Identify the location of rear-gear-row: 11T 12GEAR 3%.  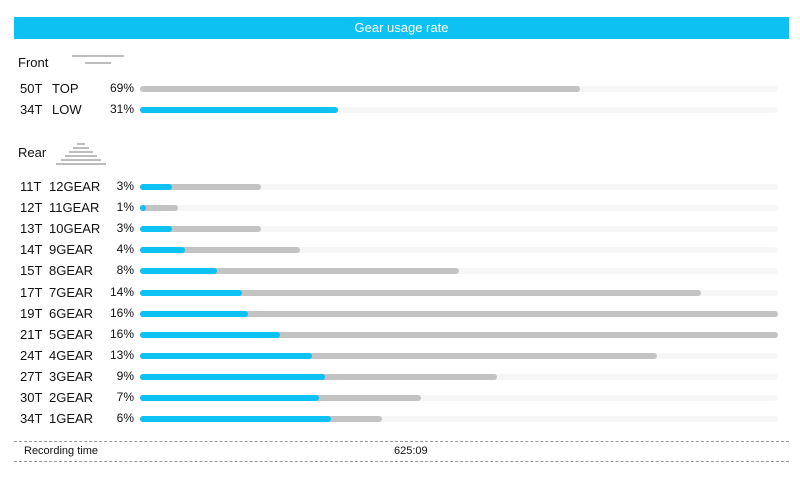
(400, 186).